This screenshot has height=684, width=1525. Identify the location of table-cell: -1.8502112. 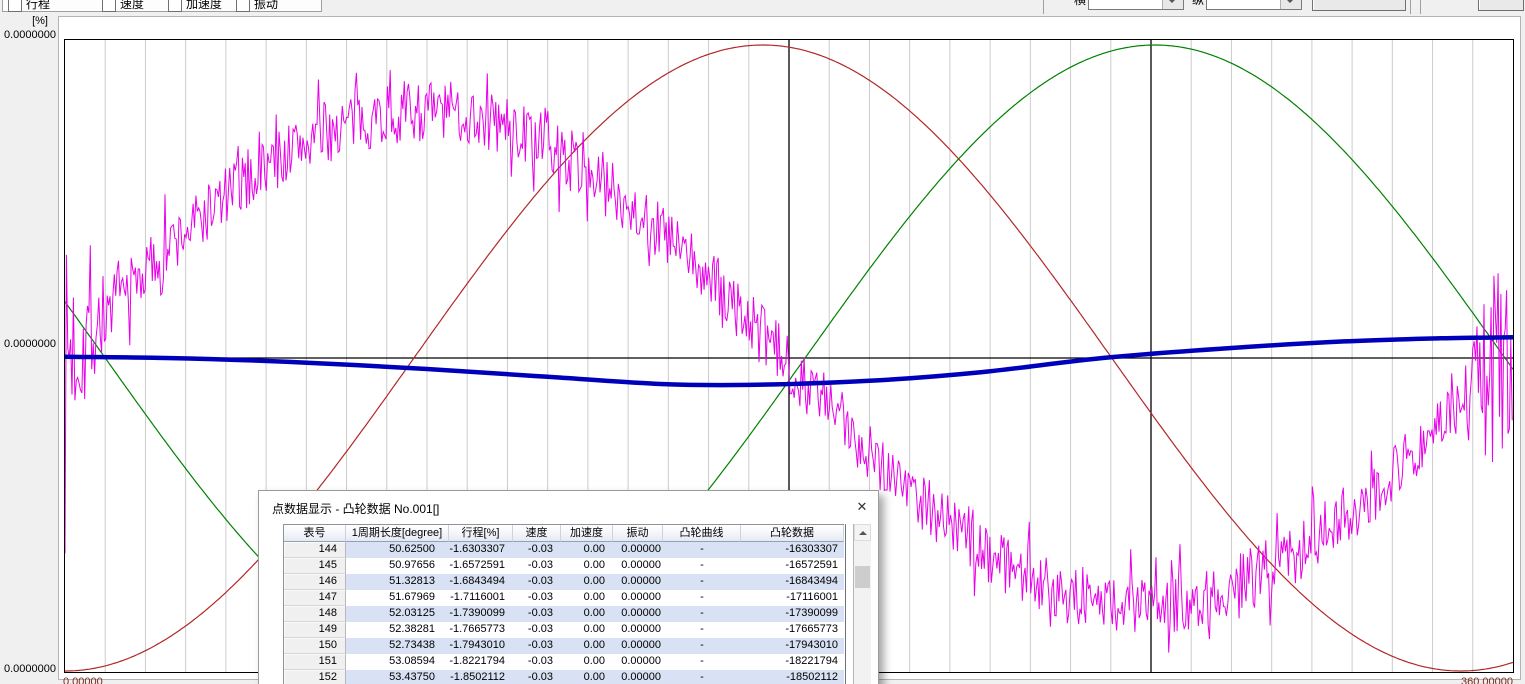
(481, 677).